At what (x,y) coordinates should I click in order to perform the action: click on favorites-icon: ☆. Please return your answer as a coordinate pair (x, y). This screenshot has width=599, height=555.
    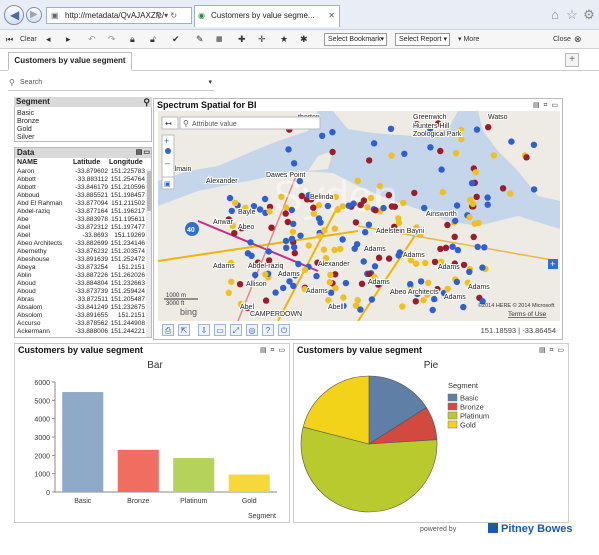
    Looking at the image, I should click on (572, 14).